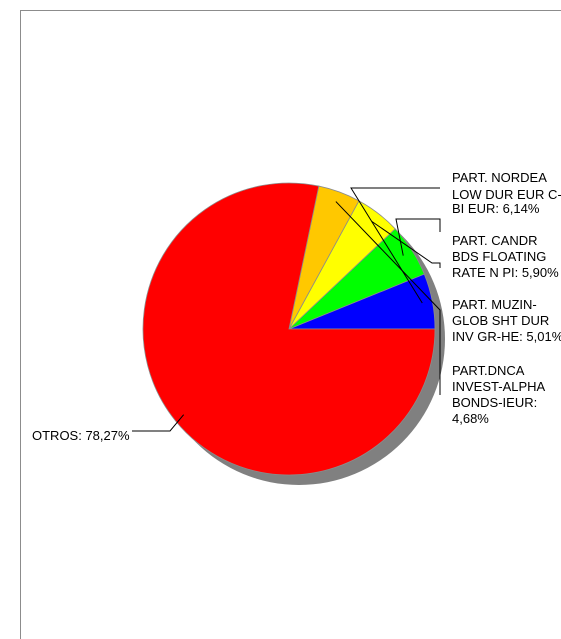 This screenshot has width=561, height=639. What do you see at coordinates (470, 418) in the screenshot?
I see `slice-label-4-line-4: 4,68%` at bounding box center [470, 418].